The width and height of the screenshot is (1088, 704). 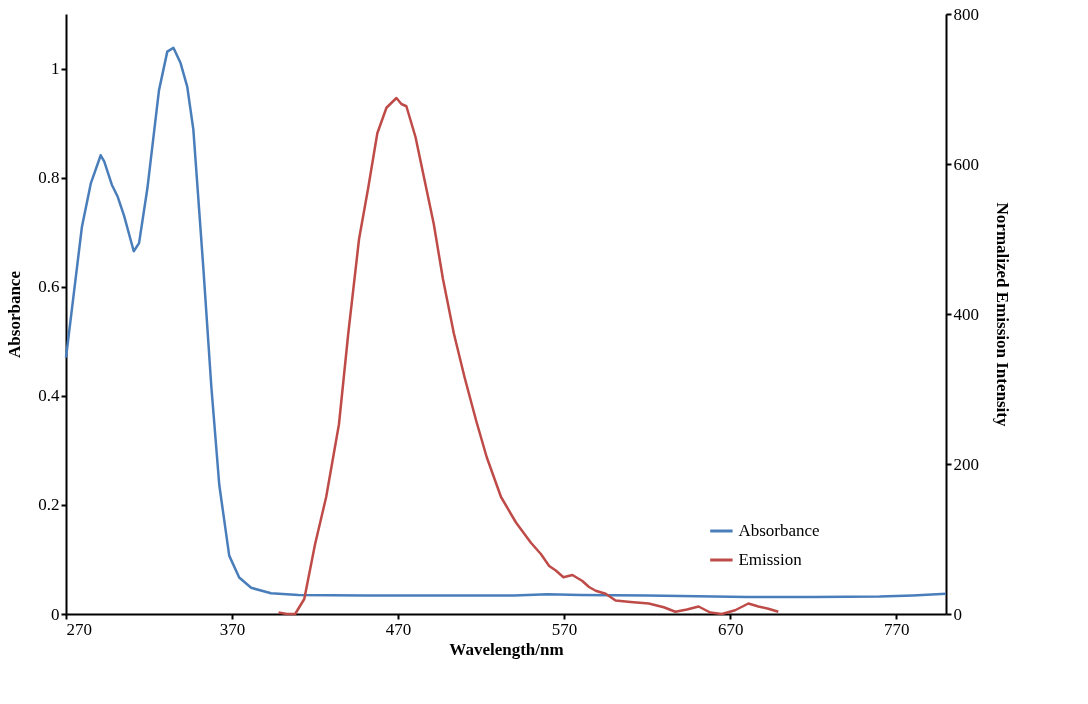 What do you see at coordinates (232, 629) in the screenshot?
I see `x-tick-label: 370` at bounding box center [232, 629].